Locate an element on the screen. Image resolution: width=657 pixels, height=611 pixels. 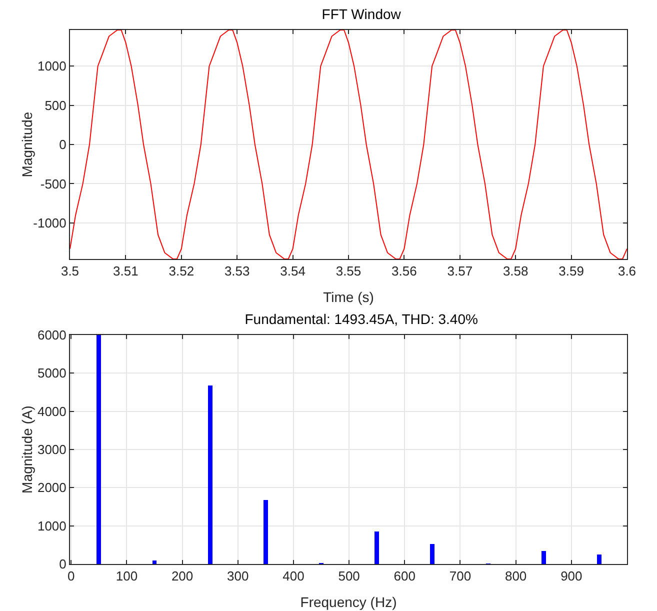
chart-title: Fundamental: 1493.45A, THD: 3.40% is located at coordinates (361, 318).